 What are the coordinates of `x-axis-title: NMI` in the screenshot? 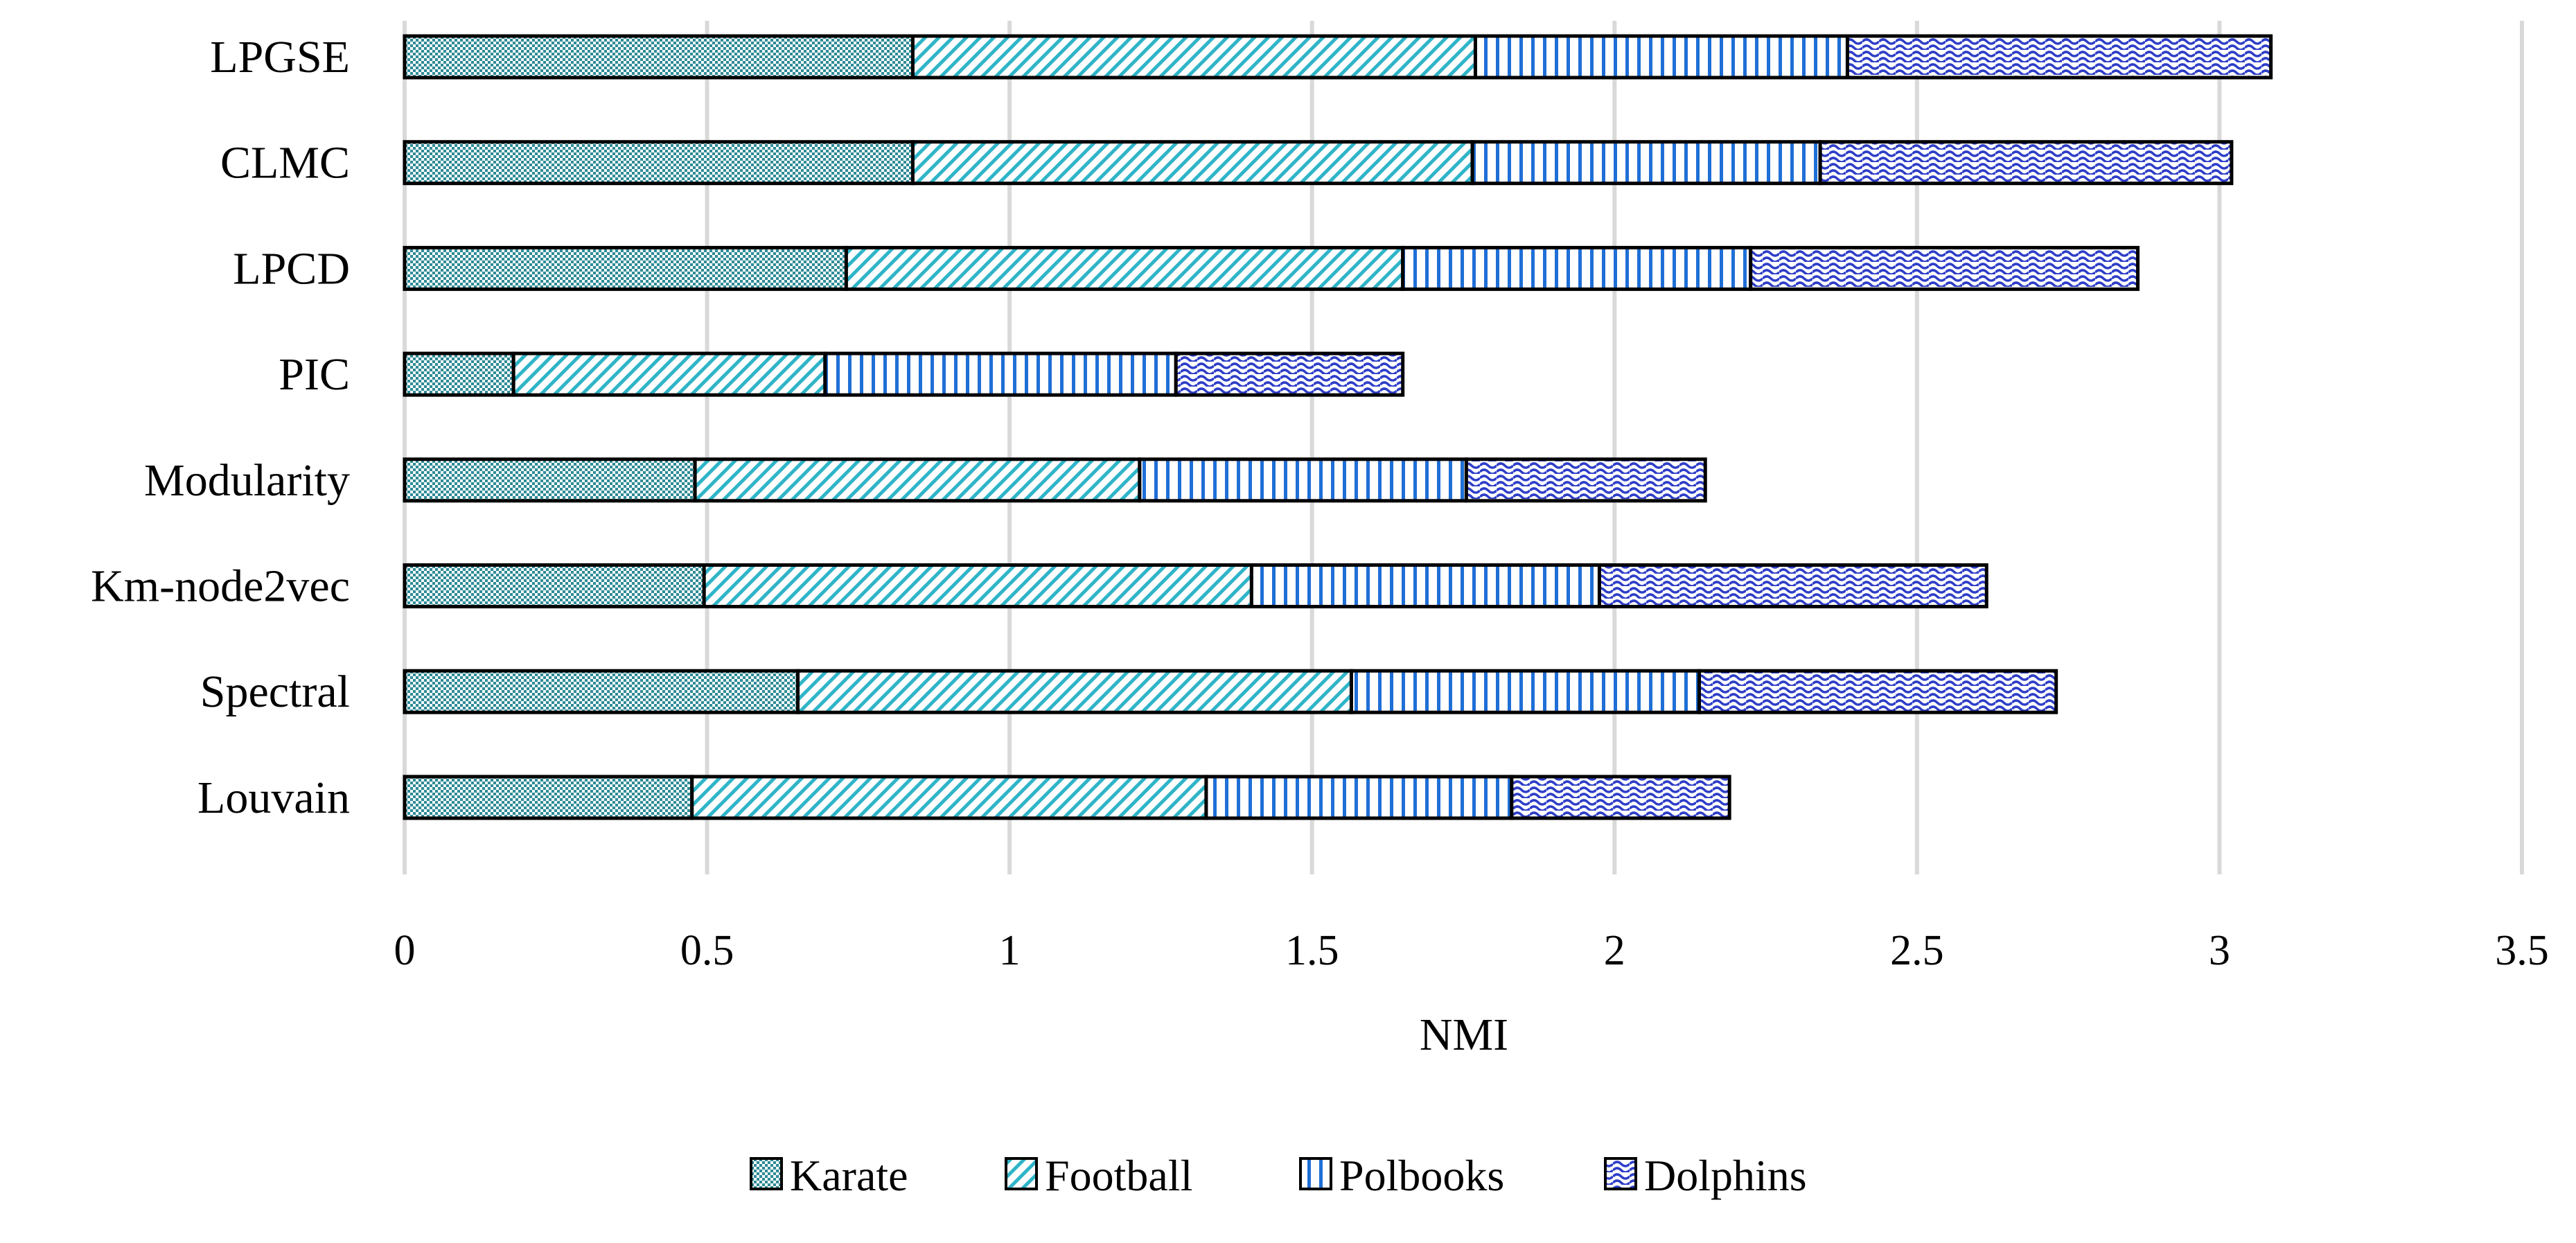 It's located at (1464, 1035).